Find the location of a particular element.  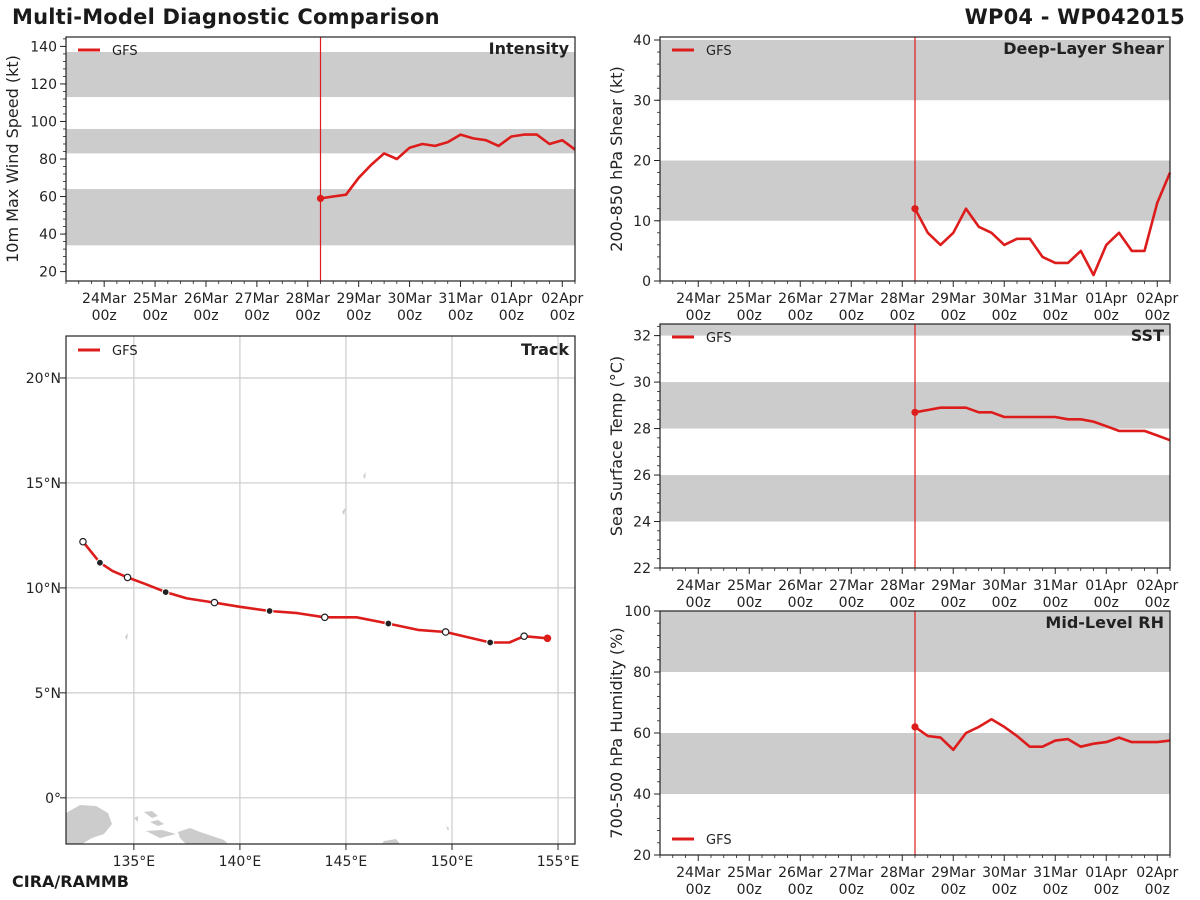

track-y-tick-label: 0° is located at coordinates (53, 799).